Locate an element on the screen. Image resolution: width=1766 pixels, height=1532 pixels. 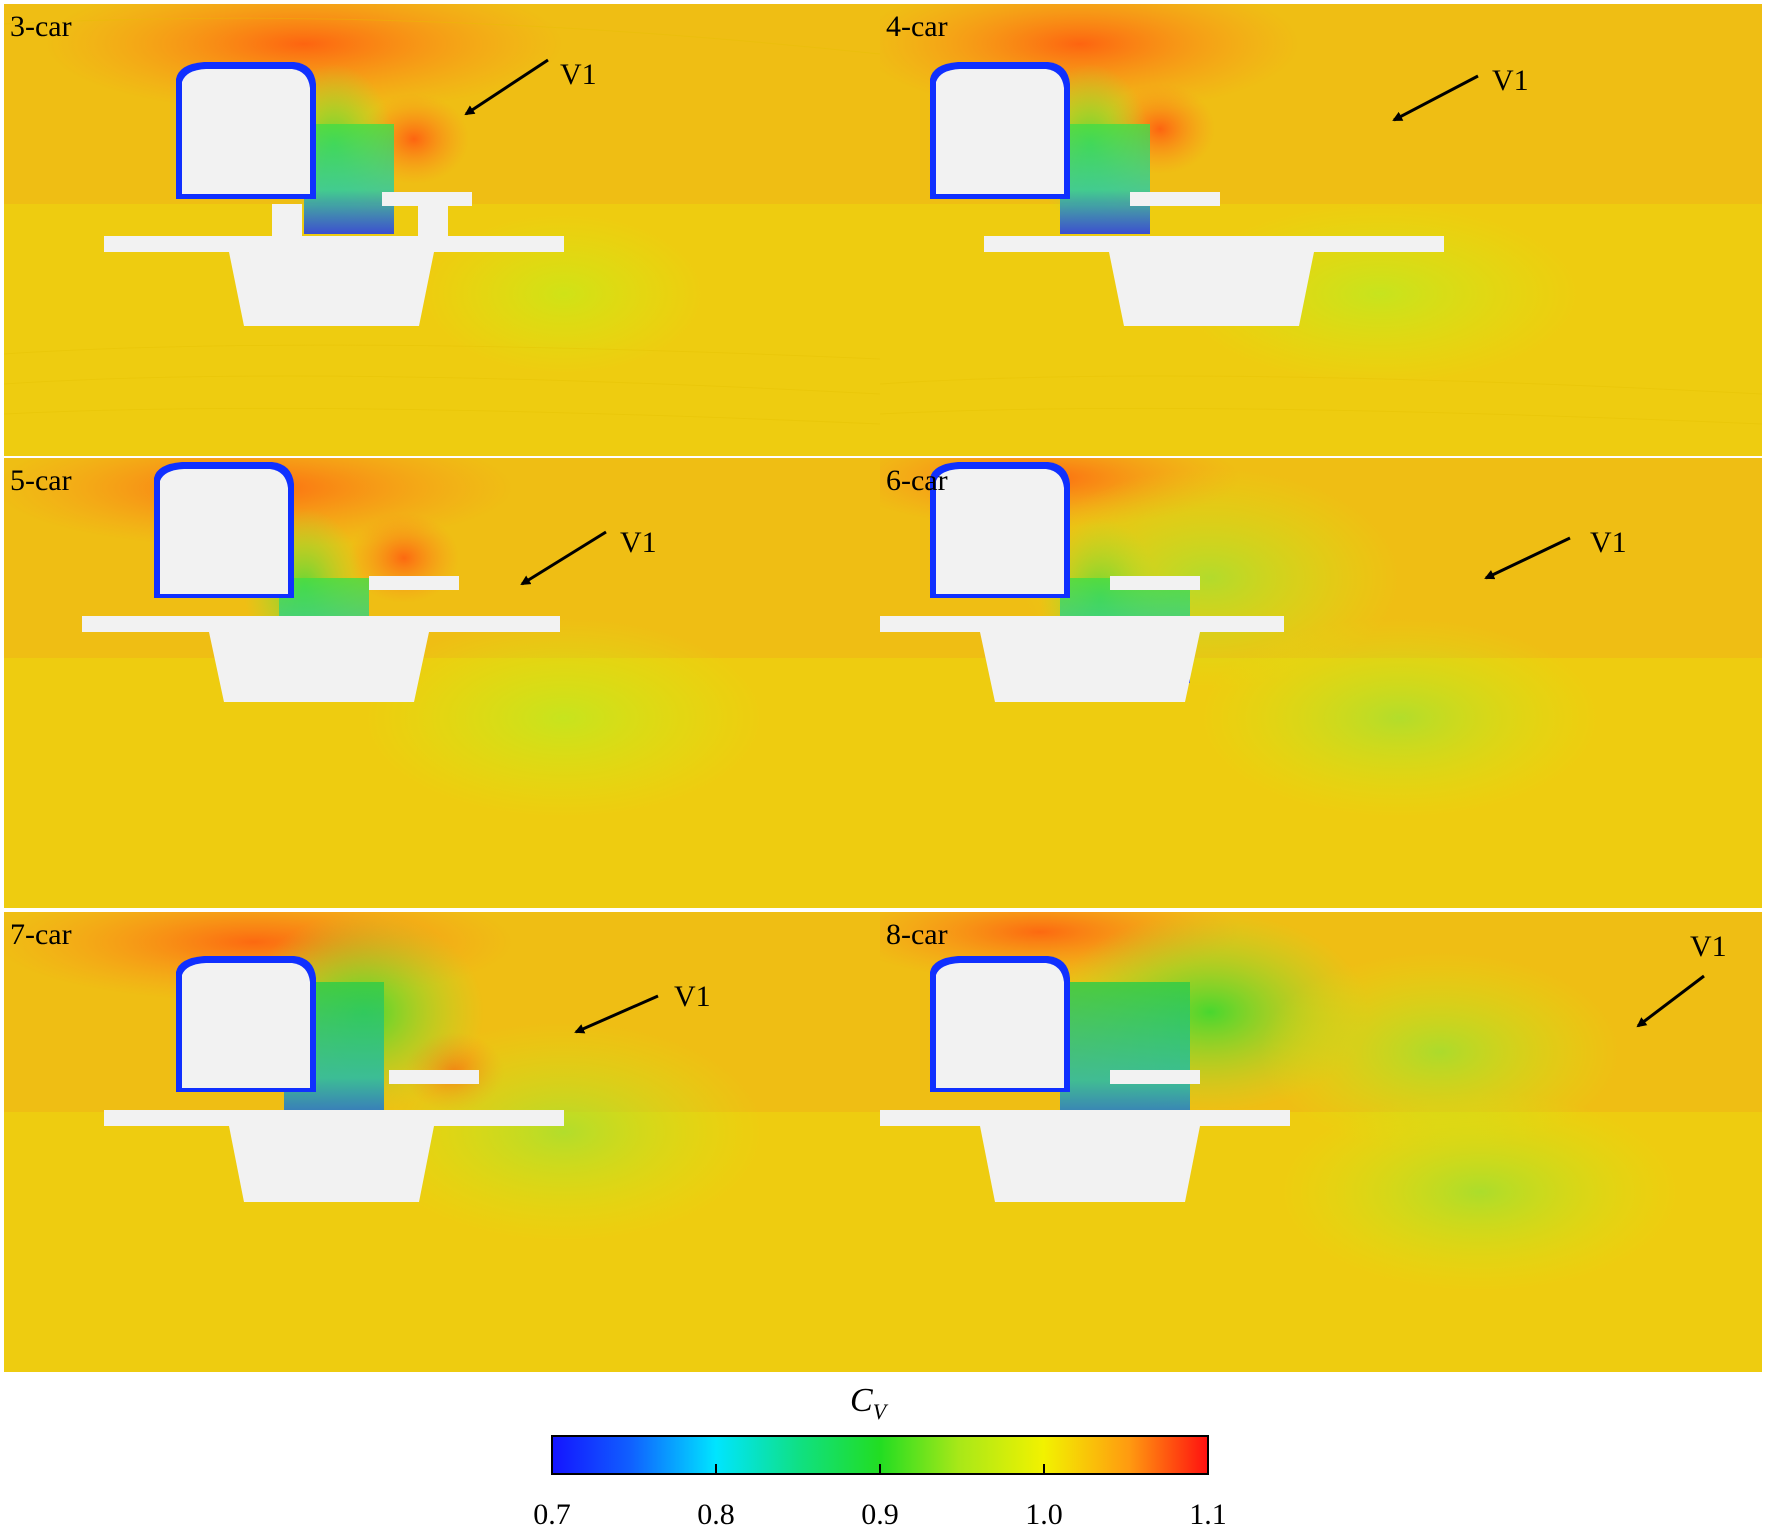
flow-field-3-car is located at coordinates (442, 230).